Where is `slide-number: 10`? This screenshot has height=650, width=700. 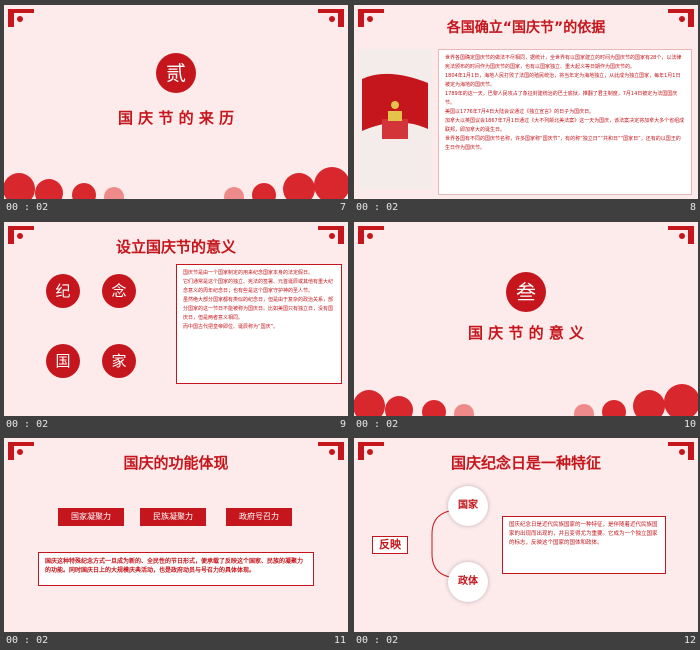
slide-number: 10 is located at coordinates (689, 424).